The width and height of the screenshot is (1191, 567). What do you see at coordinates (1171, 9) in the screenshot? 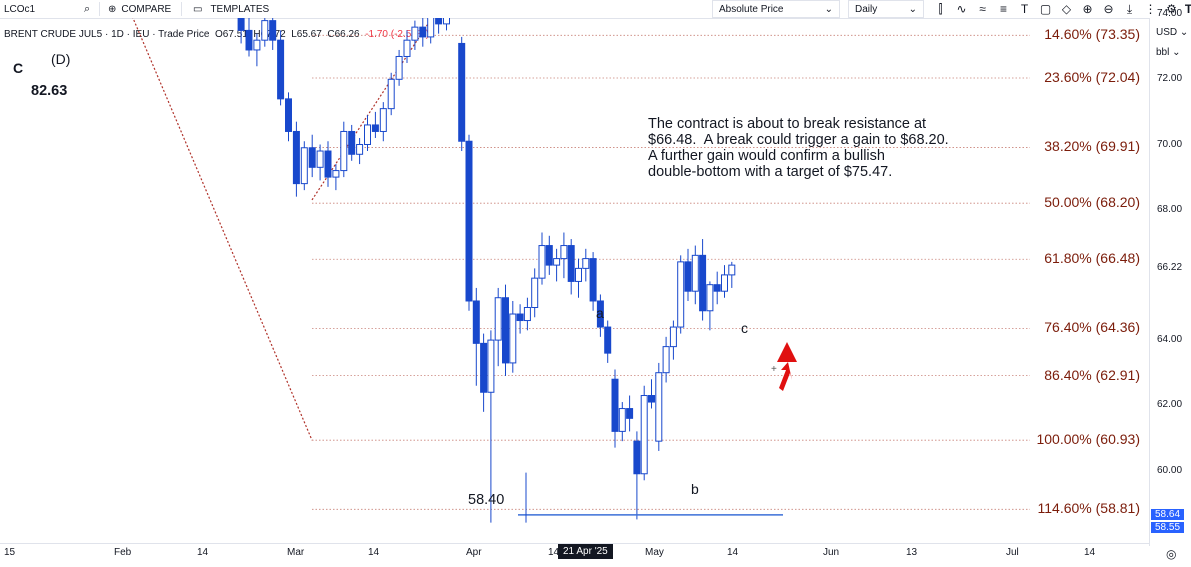
I see `gear-icon: ⚙` at bounding box center [1171, 9].